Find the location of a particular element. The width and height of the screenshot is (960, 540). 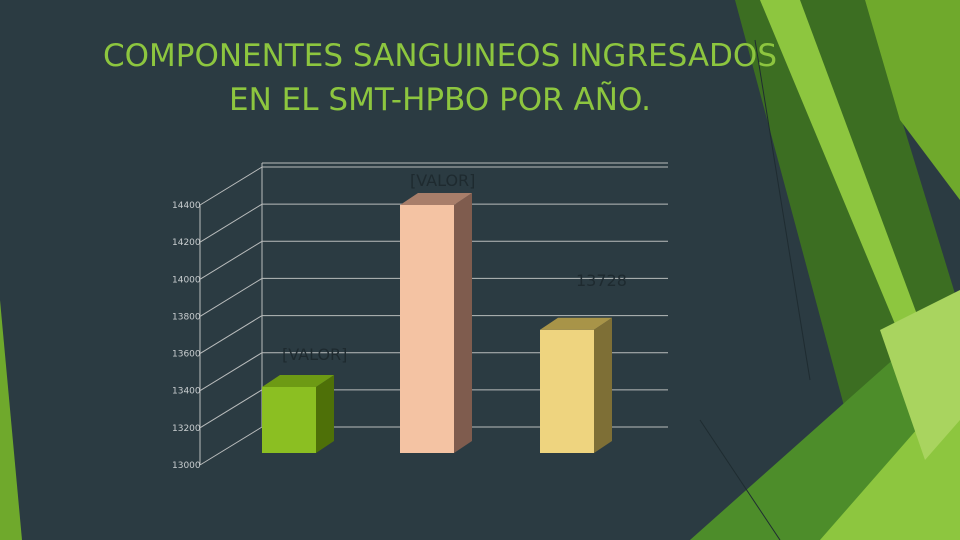

y-axis-ticks: 13000 13200 13400 13600 13800 14000 14200 14400 is located at coordinates (186, 336).